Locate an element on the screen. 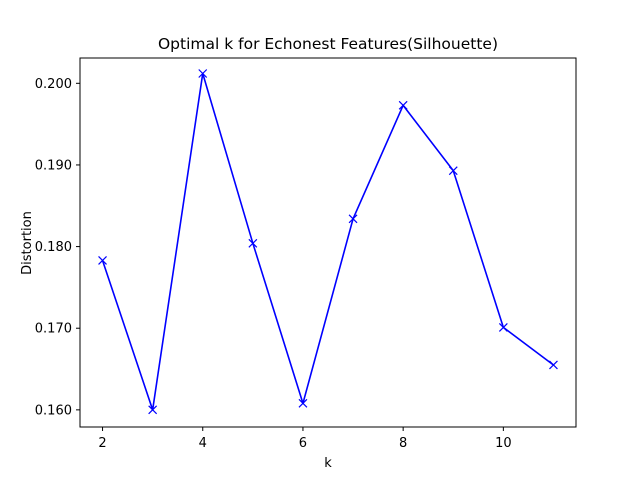 This screenshot has width=640, height=480. x-axis-ticks: 2 4 6 8 10 is located at coordinates (305, 439).